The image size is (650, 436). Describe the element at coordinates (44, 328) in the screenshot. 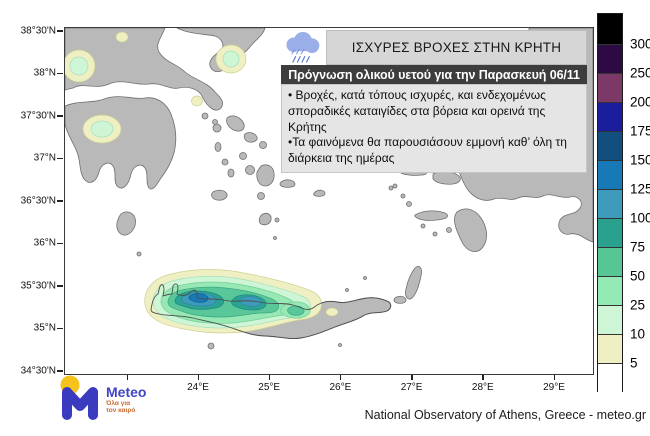

I see `lat-tick-label: 35°N` at that location.